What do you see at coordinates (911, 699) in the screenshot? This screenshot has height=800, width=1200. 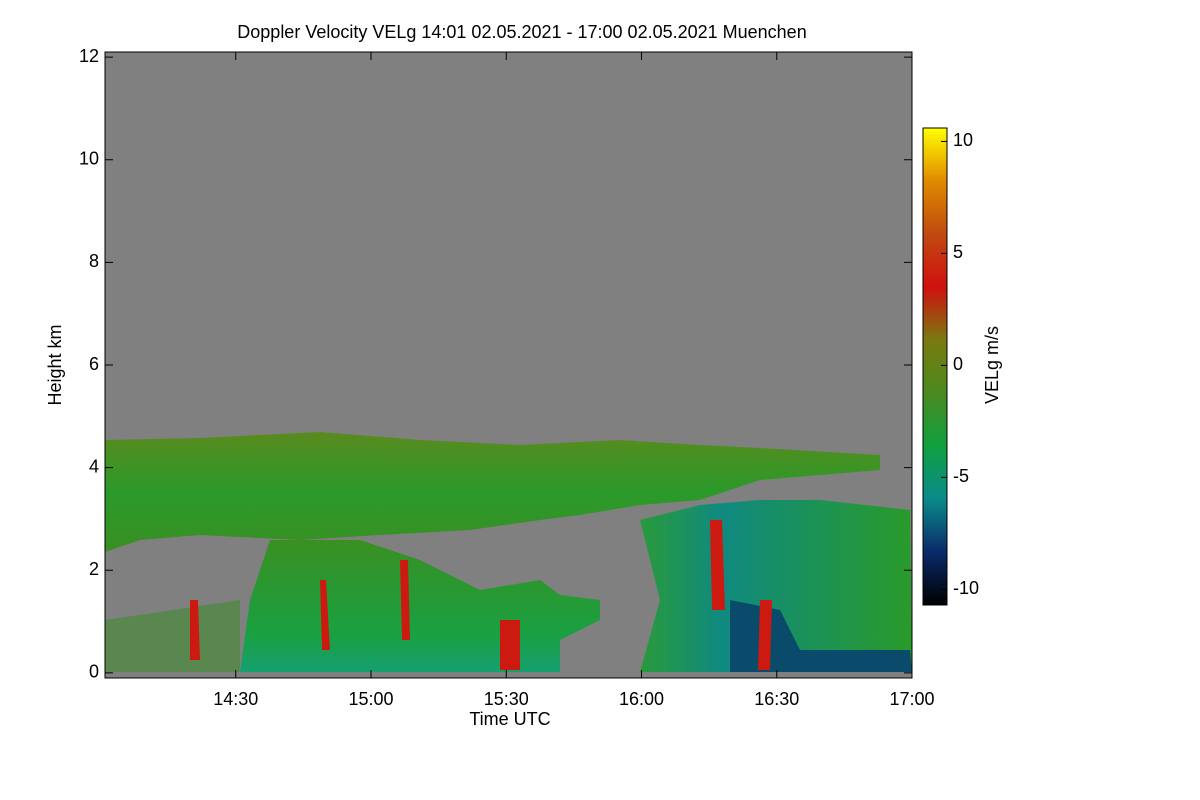 I see `x-tick-label: 17:00` at bounding box center [911, 699].